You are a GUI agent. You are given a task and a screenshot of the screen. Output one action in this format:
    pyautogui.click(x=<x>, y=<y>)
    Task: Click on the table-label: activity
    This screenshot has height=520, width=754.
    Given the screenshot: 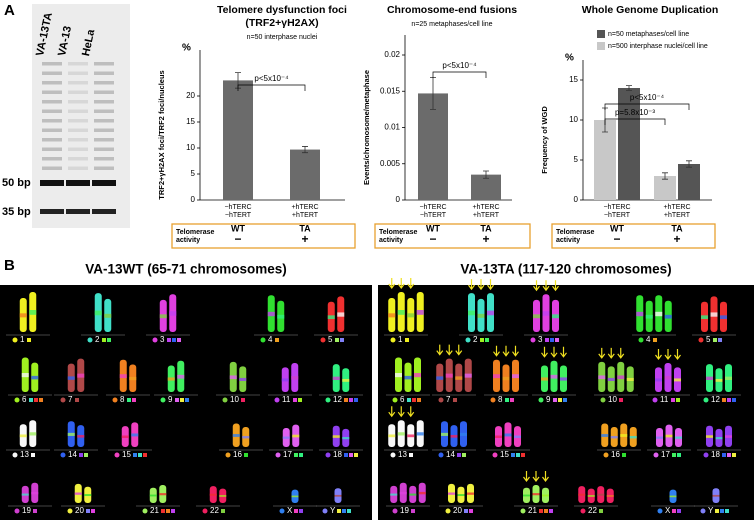 What is the action you would take?
    pyautogui.click(x=568, y=240)
    